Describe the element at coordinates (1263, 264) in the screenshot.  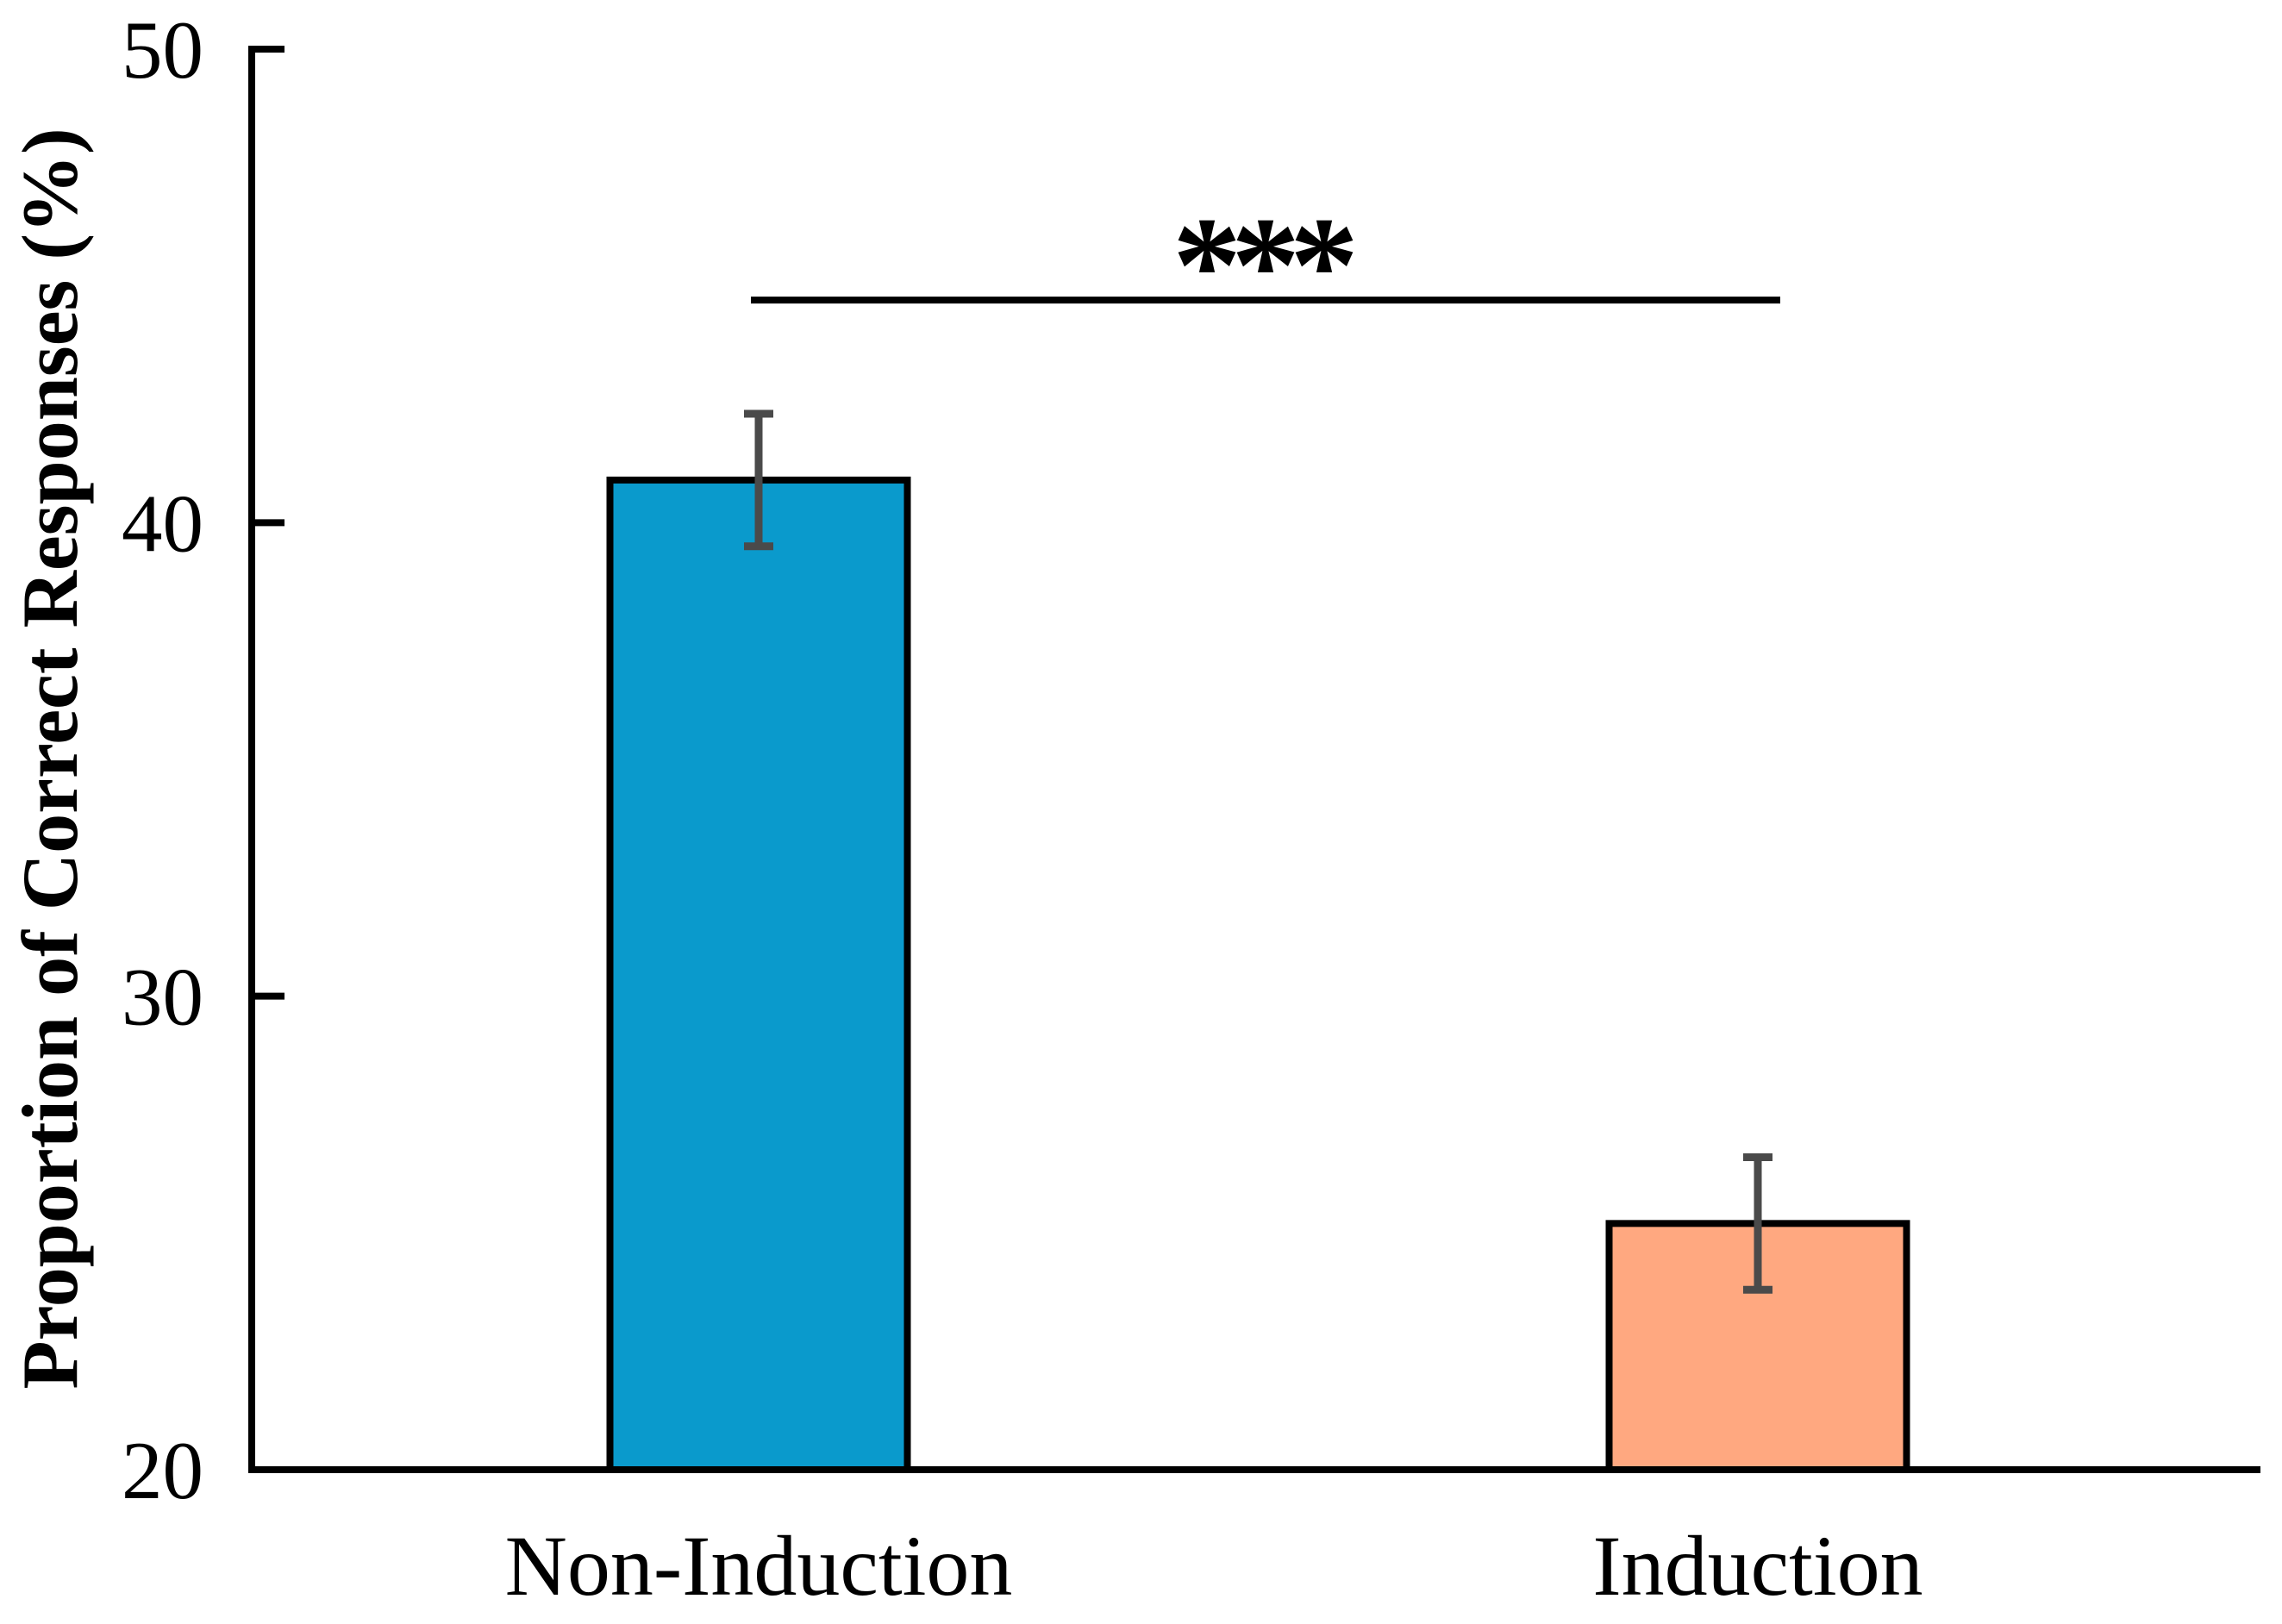
I see `significance-label: ***` at that location.